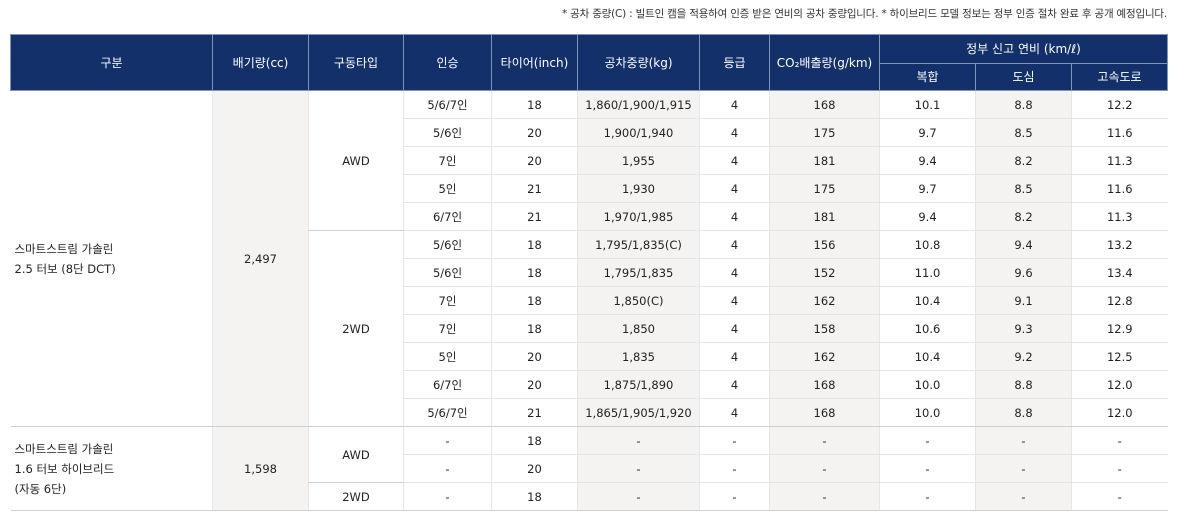 The image size is (1177, 517). Describe the element at coordinates (1119, 77) in the screenshot. I see `header-highway: 고속도로` at that location.